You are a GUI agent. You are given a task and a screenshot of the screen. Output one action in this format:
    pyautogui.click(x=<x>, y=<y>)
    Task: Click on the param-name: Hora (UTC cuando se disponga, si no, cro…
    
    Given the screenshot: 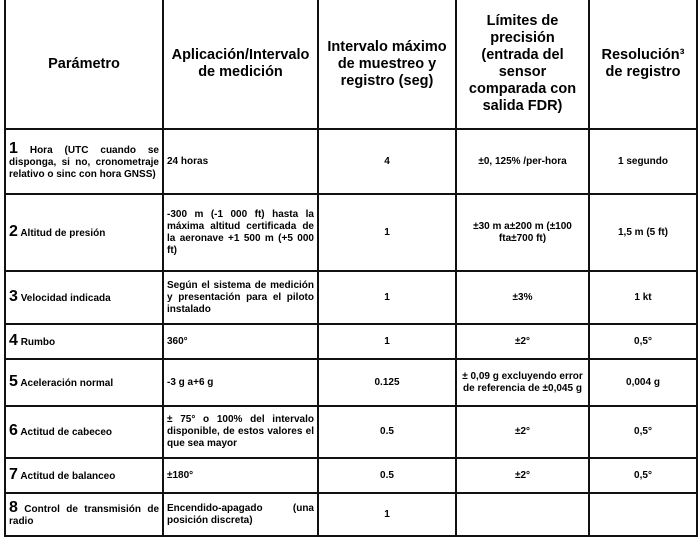 What is the action you would take?
    pyautogui.click(x=84, y=162)
    